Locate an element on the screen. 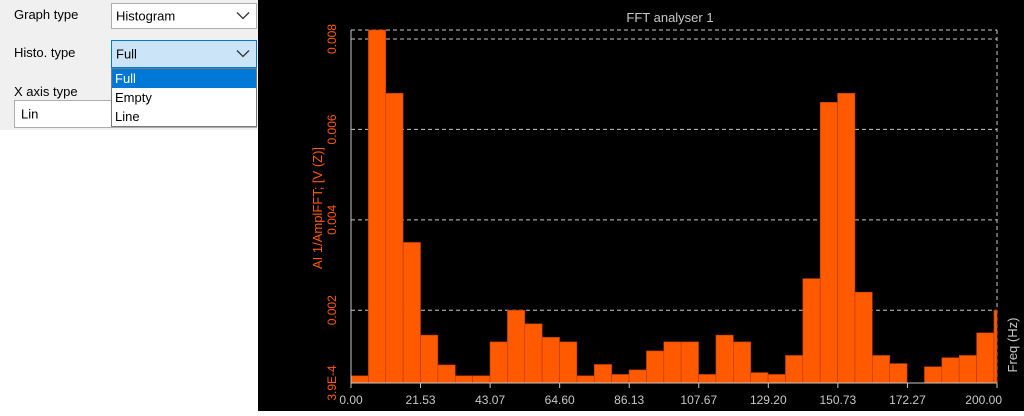 This screenshot has width=1024, height=416. graph-type-value: Histogram is located at coordinates (146, 16).